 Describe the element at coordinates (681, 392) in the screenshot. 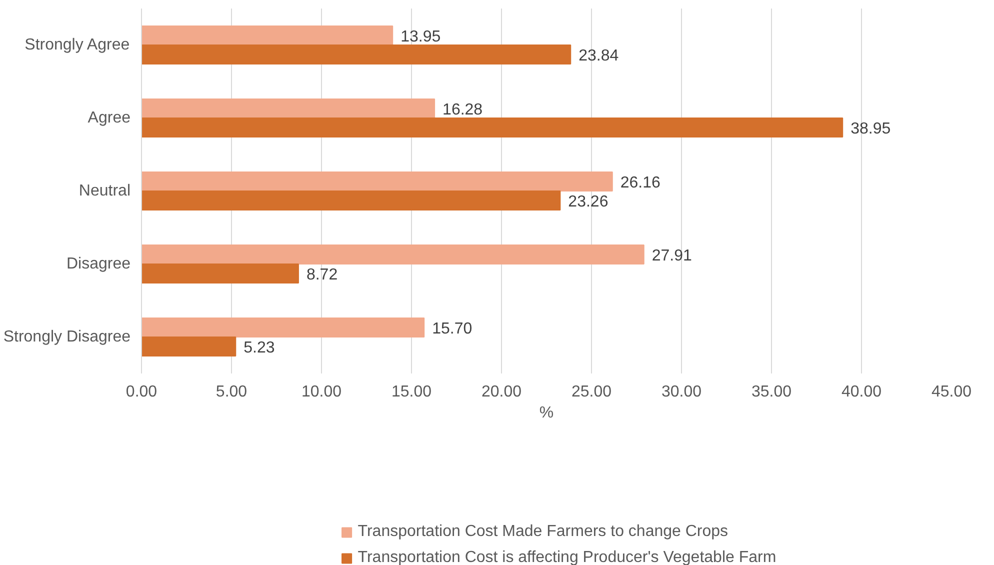

I see `x-tick-label: 30.00` at that location.